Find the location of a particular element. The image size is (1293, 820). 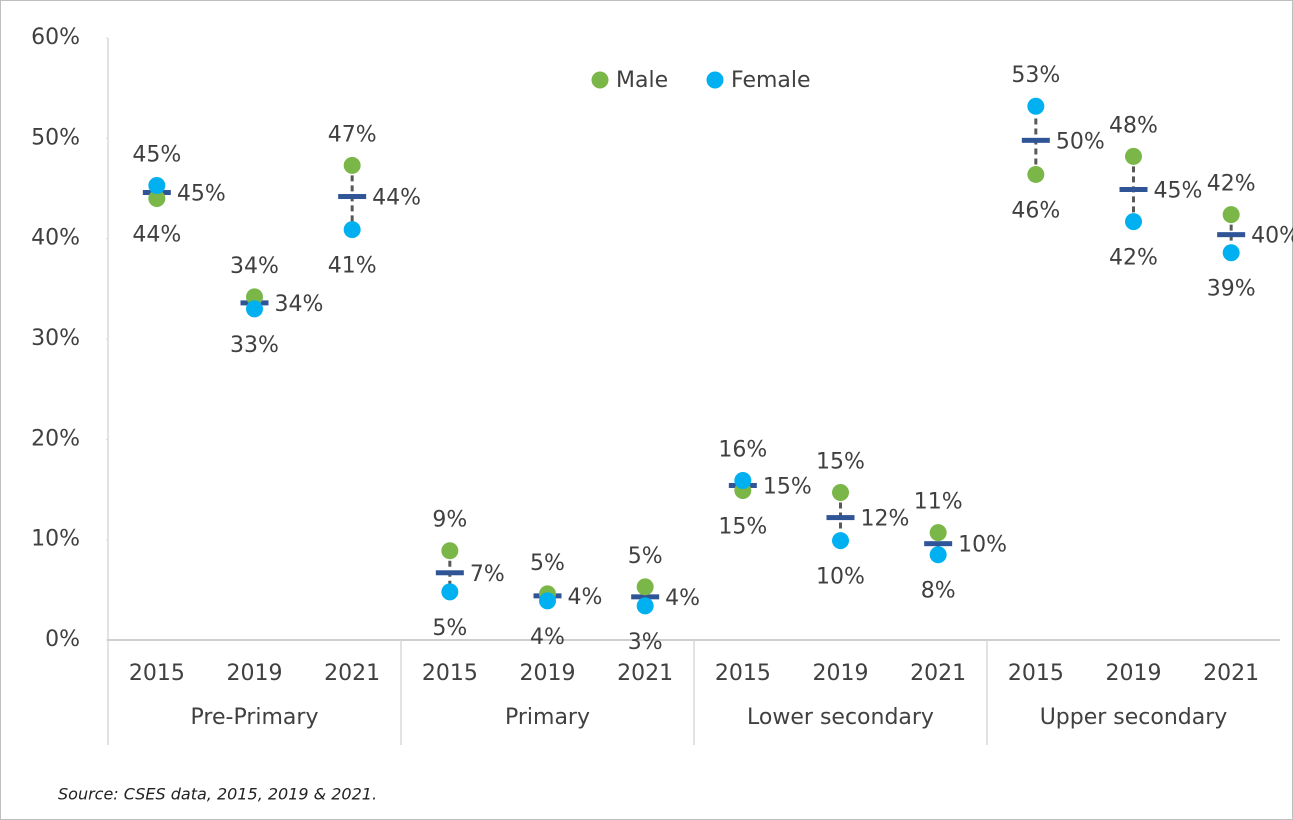

data-label: 10% is located at coordinates (840, 577).